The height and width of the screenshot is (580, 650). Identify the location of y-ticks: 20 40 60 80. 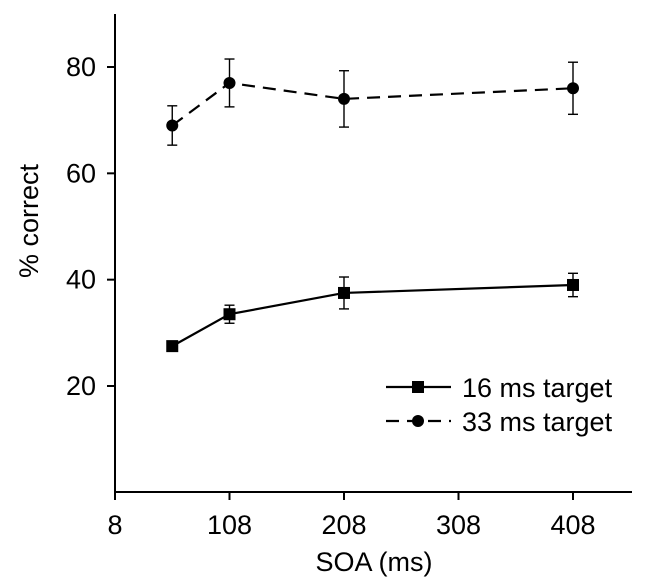
(90, 226).